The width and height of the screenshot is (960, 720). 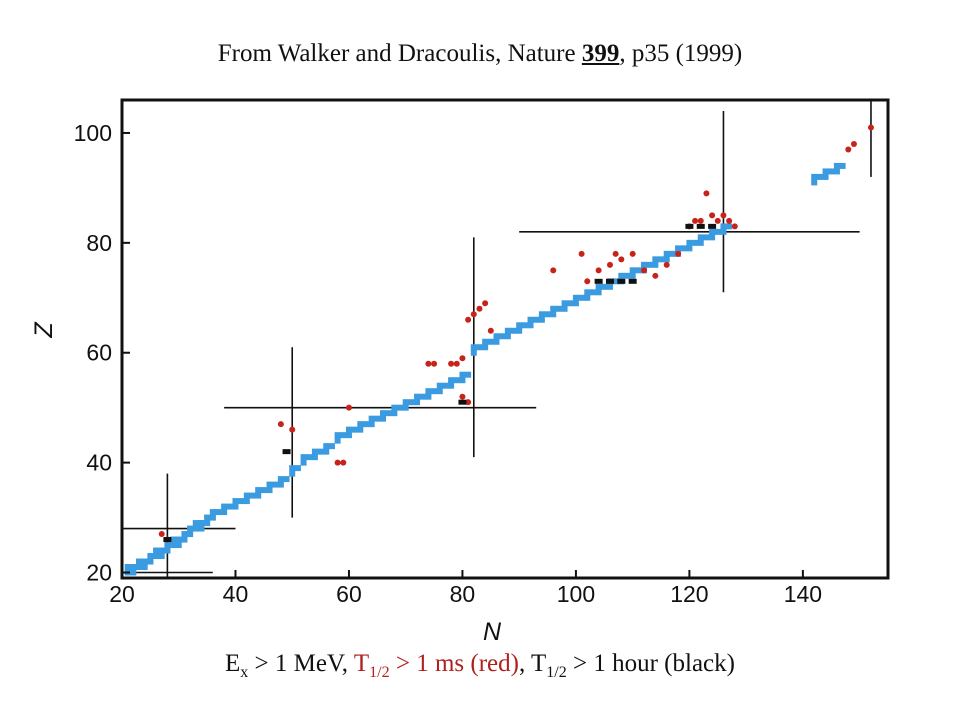 What do you see at coordinates (681, 53) in the screenshot?
I see `title-suffix: , p35 (1999)` at bounding box center [681, 53].